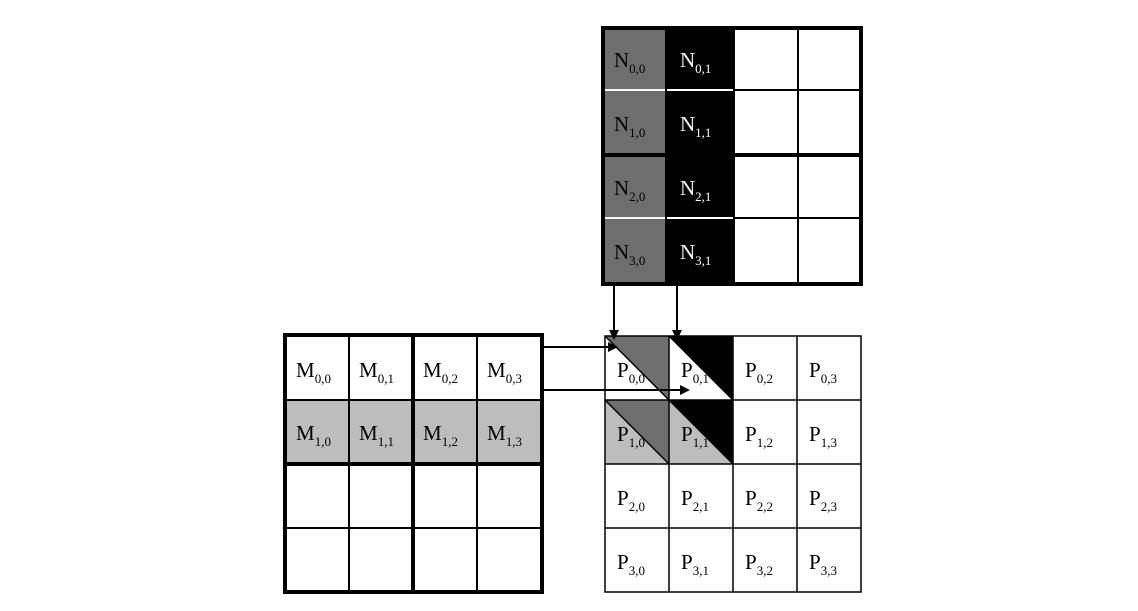 The image size is (1138, 611). What do you see at coordinates (695, 564) in the screenshot?
I see `p-label-3-1: P3,1` at bounding box center [695, 564].